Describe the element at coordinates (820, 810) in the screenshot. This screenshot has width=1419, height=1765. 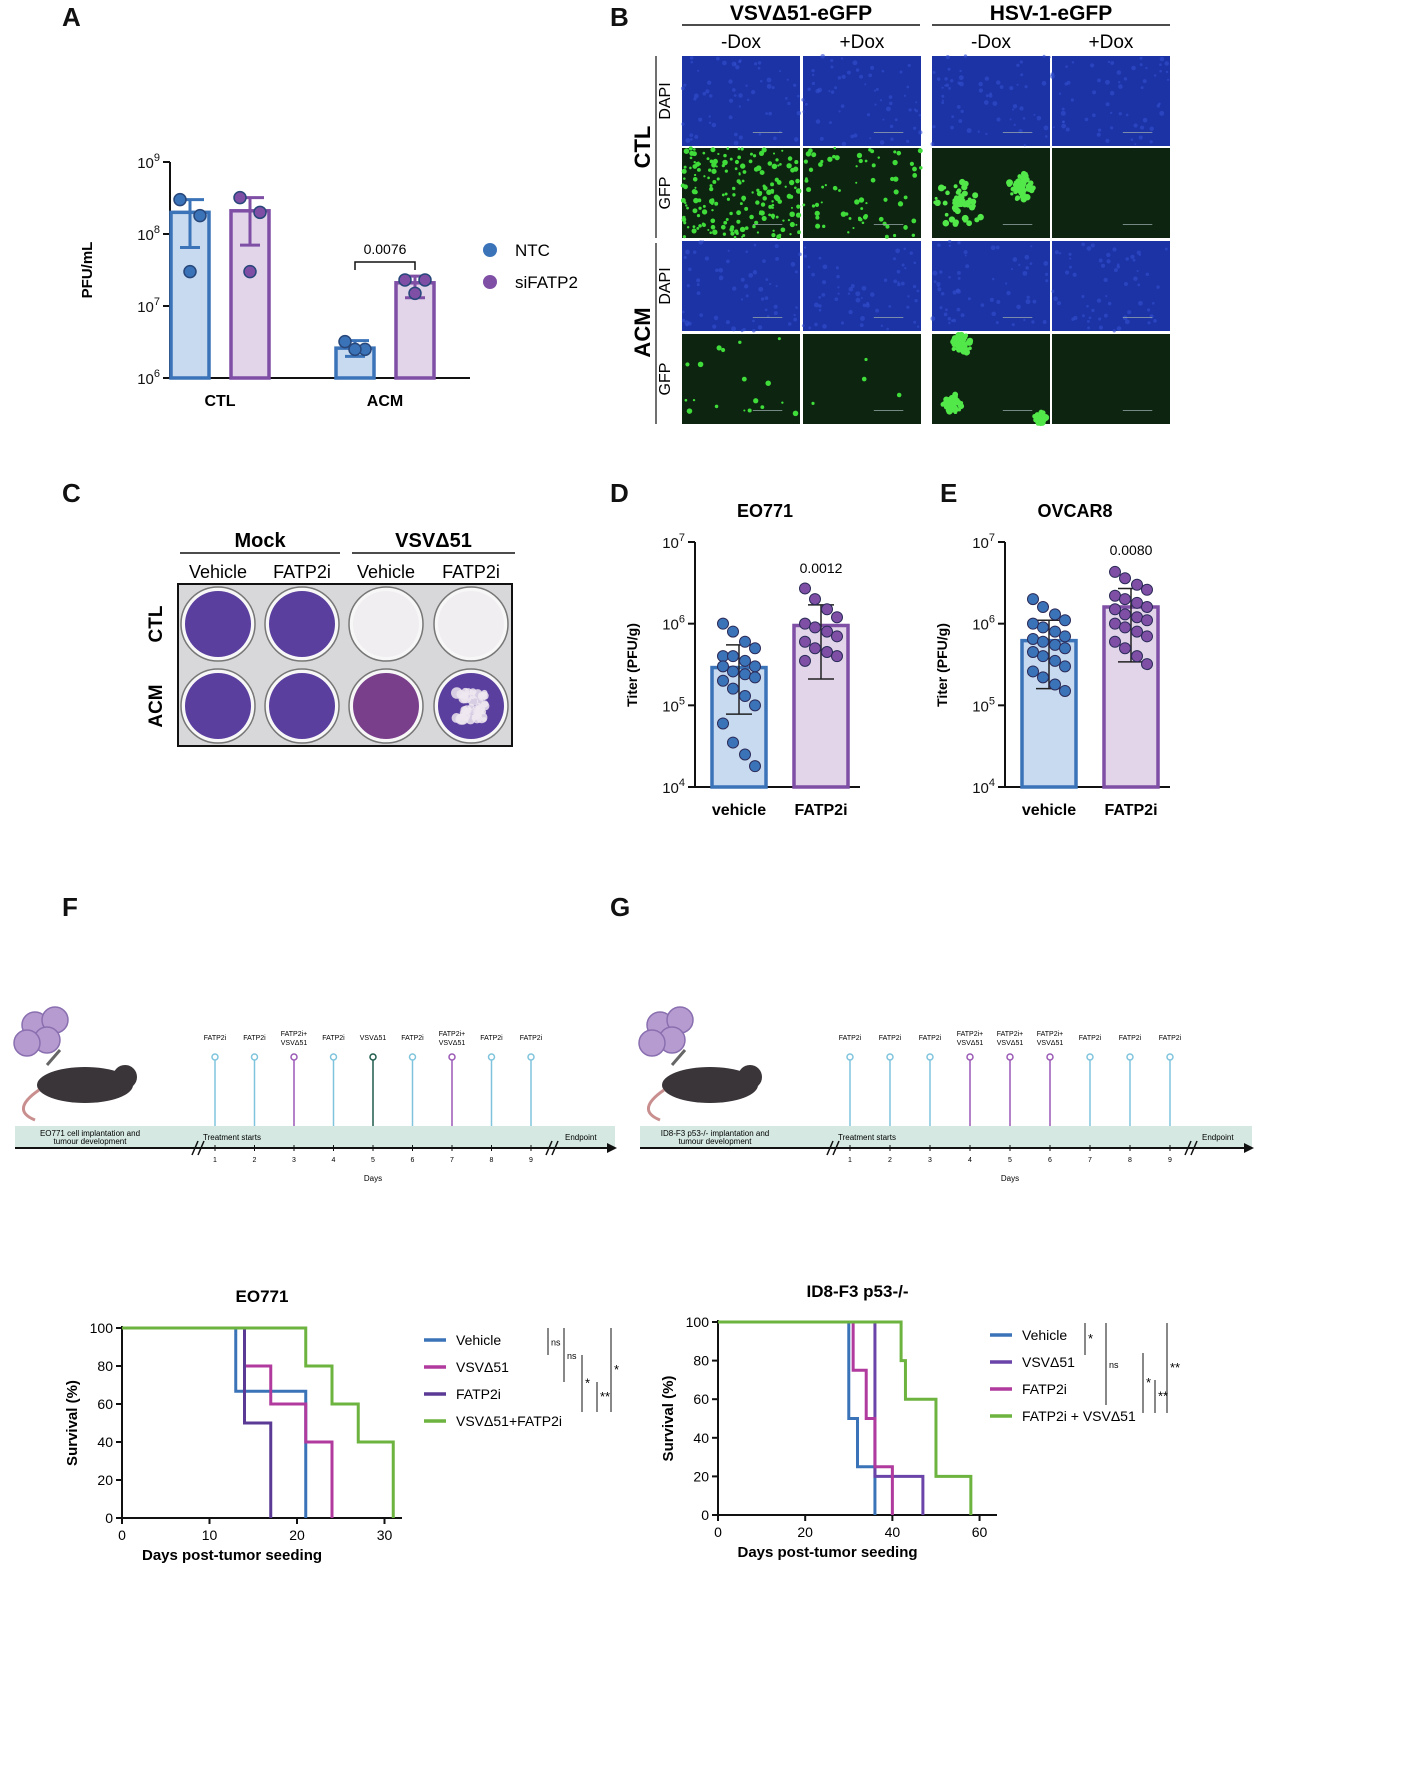
I see `x-category-label: FATP2i` at that location.